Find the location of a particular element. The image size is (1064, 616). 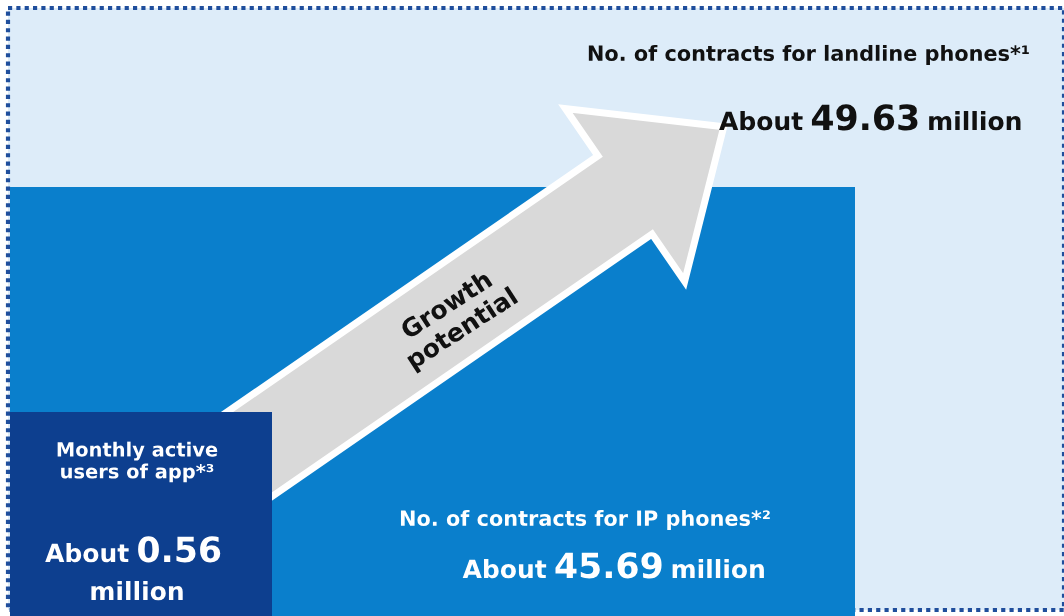

category-label: Monthly active users of app*³ is located at coordinates (137, 462).